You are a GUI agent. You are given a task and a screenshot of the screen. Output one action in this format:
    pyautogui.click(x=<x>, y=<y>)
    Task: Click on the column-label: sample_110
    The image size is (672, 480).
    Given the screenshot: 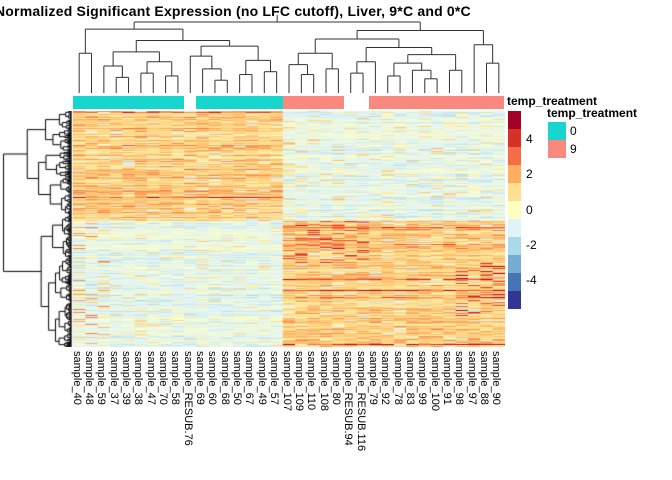 What is the action you would take?
    pyautogui.click(x=311, y=381)
    